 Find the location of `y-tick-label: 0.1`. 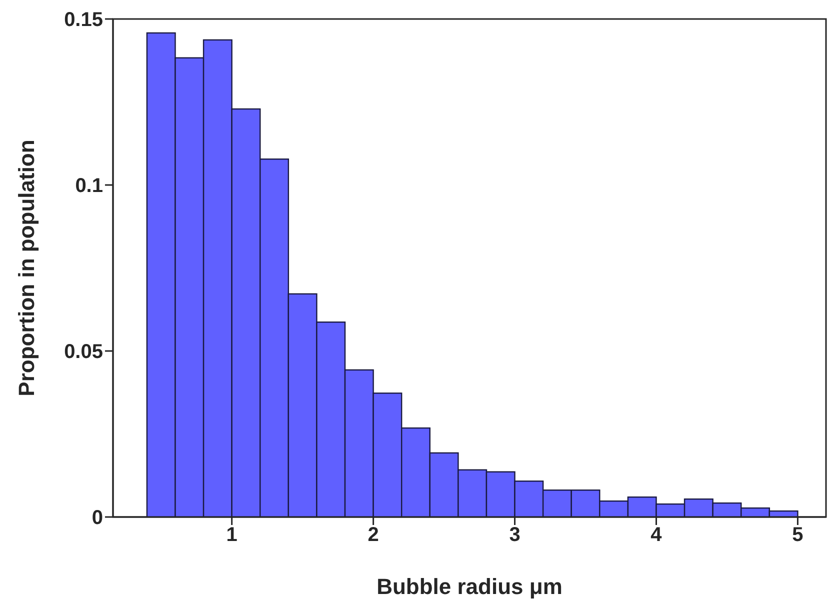

y-tick-label: 0.1 is located at coordinates (89, 186).